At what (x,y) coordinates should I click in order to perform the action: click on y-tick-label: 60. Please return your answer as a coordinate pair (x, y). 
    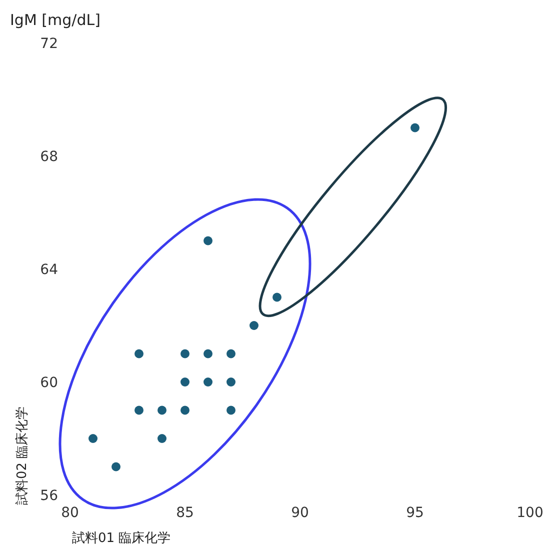
    Looking at the image, I should click on (49, 383).